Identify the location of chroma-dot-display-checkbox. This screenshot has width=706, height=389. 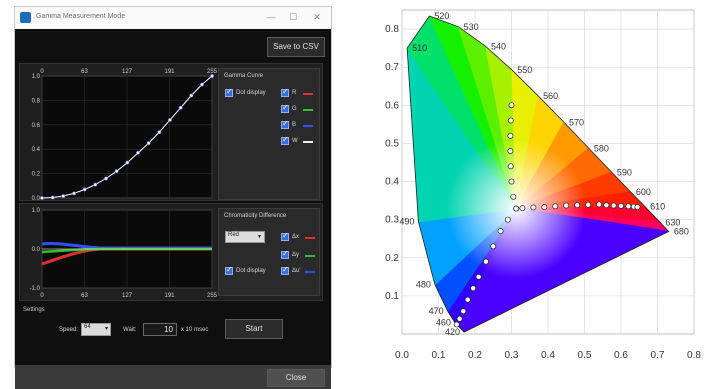
(229, 270).